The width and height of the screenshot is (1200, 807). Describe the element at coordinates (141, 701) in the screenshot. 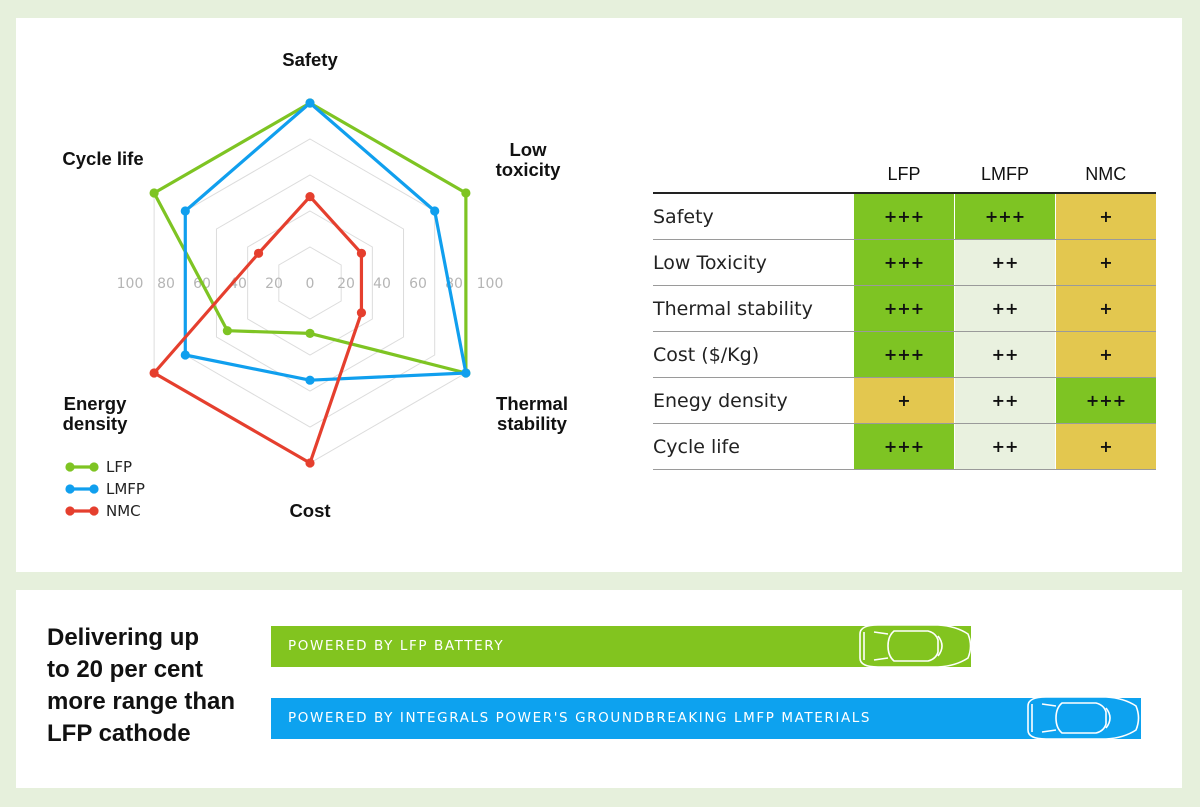

I see `headline-line: more range than` at that location.